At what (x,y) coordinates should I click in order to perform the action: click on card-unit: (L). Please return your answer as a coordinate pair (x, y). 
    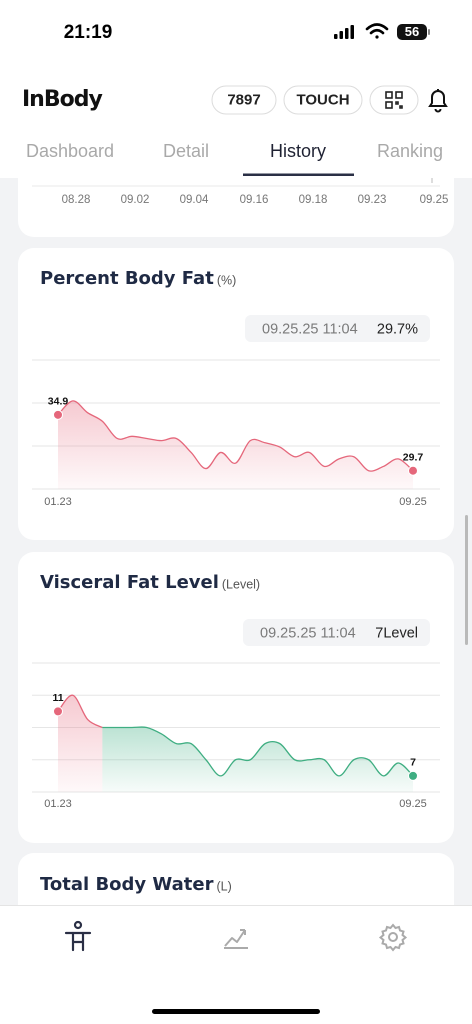
    Looking at the image, I should click on (223, 886).